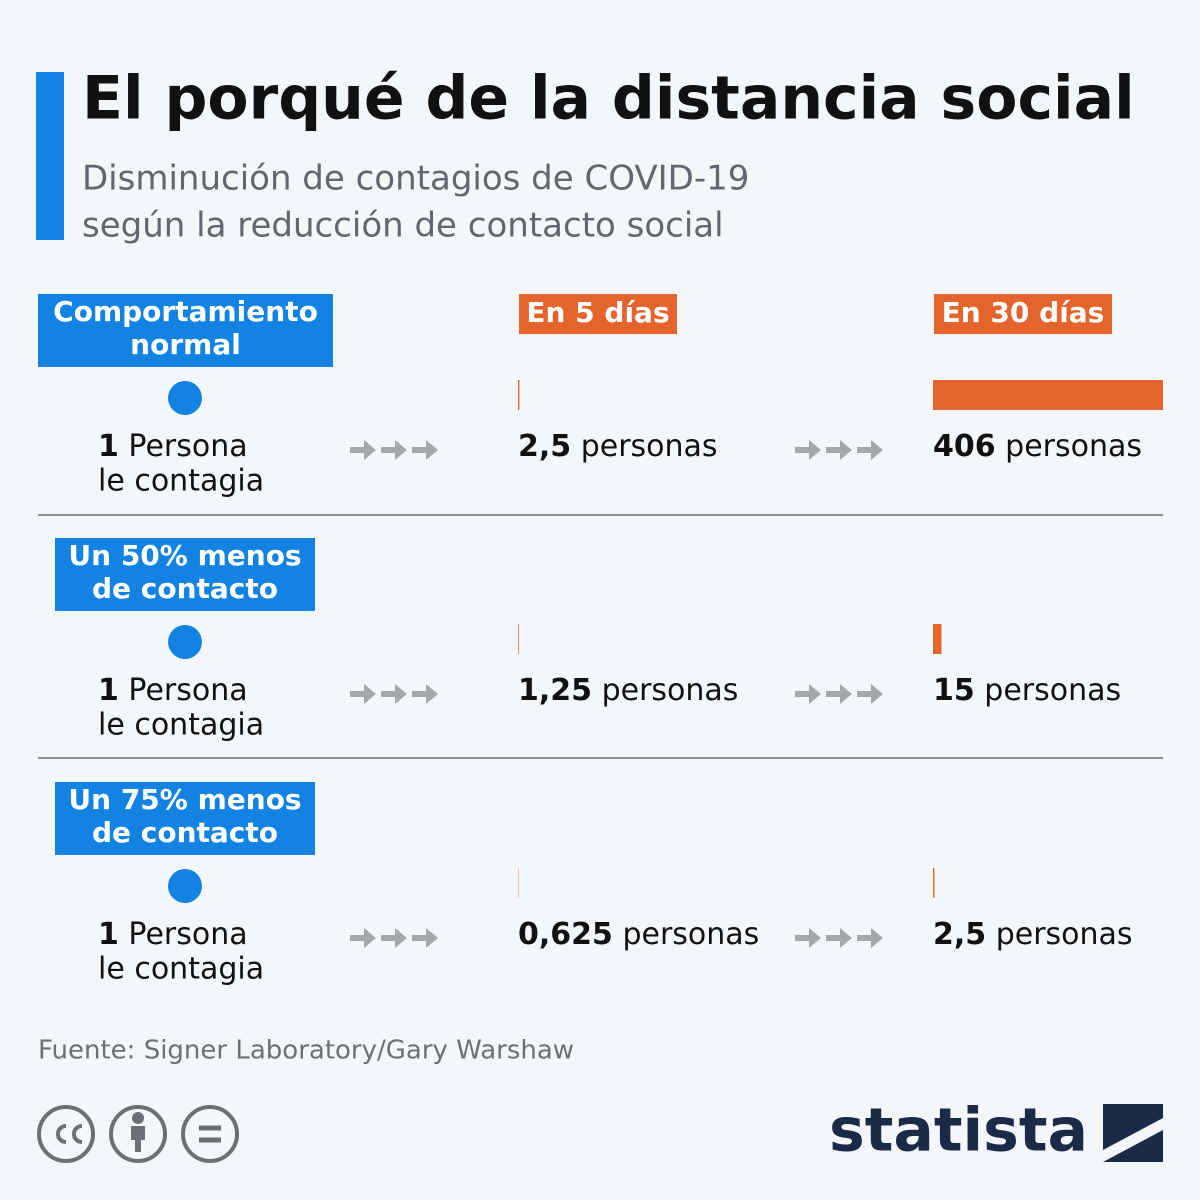  I want to click on value-text: 1,25 personas, so click(628, 690).